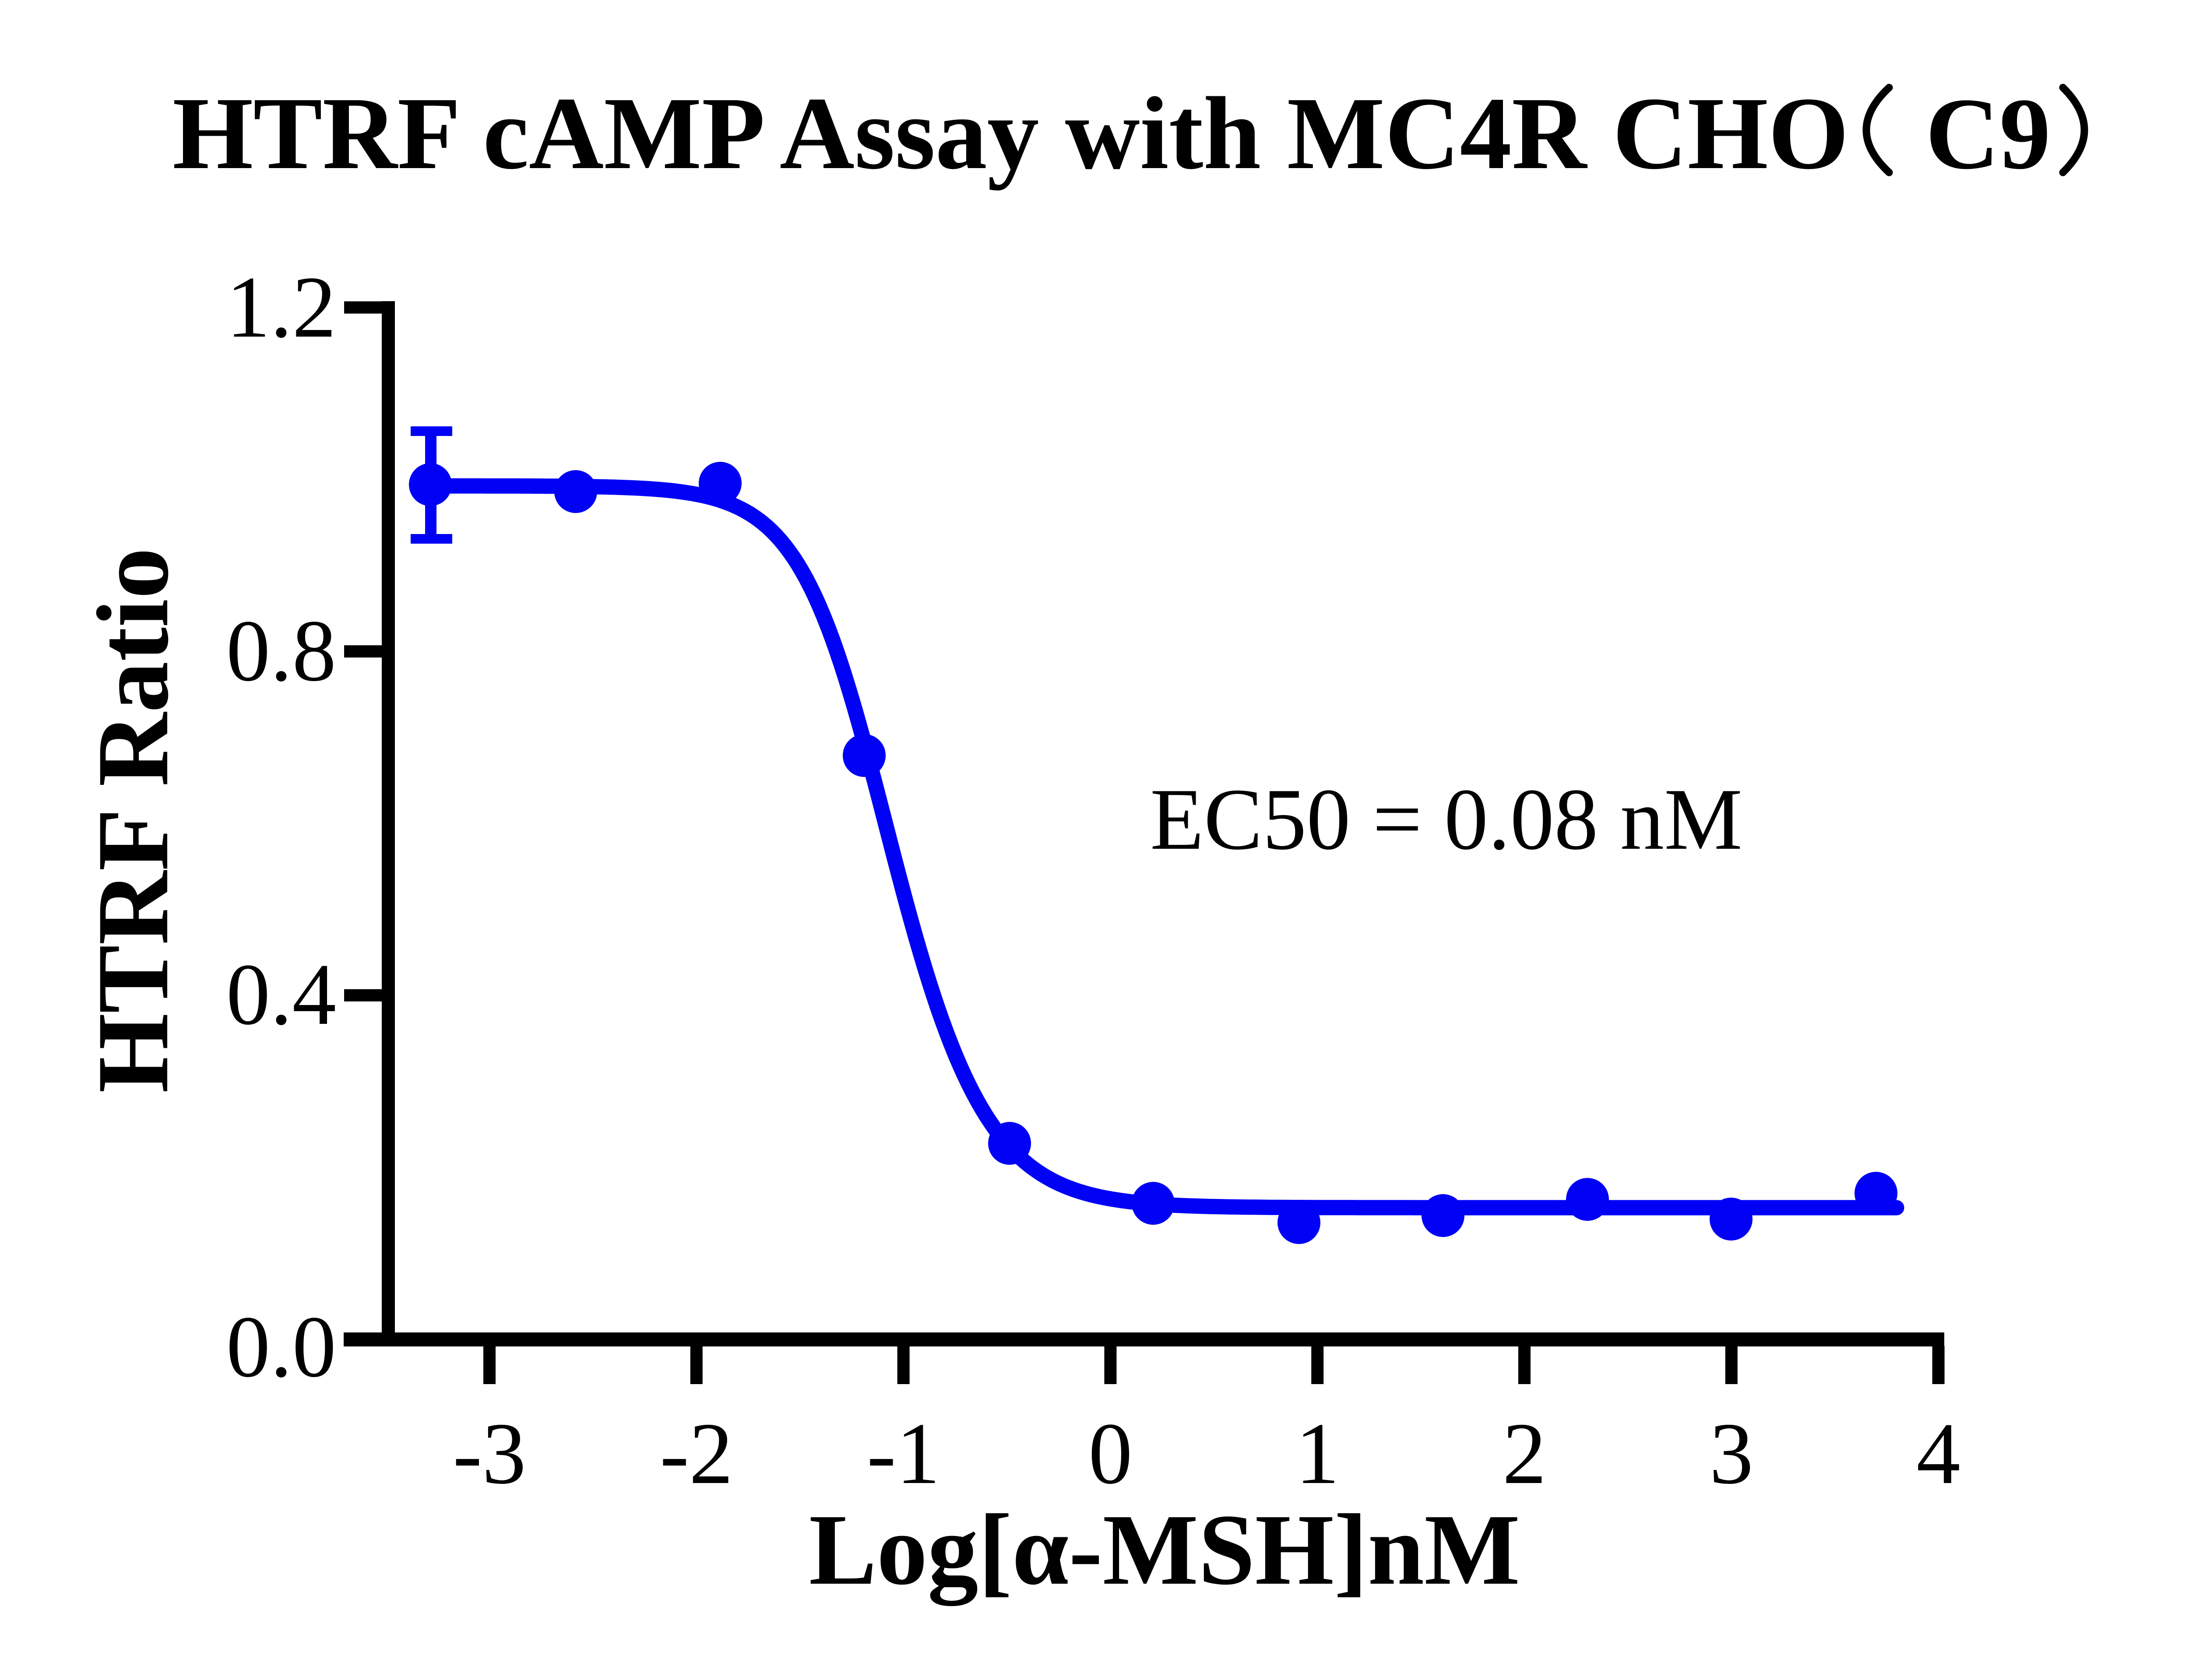  What do you see at coordinates (281, 994) in the screenshot?
I see `svg-text: 0.4` at bounding box center [281, 994].